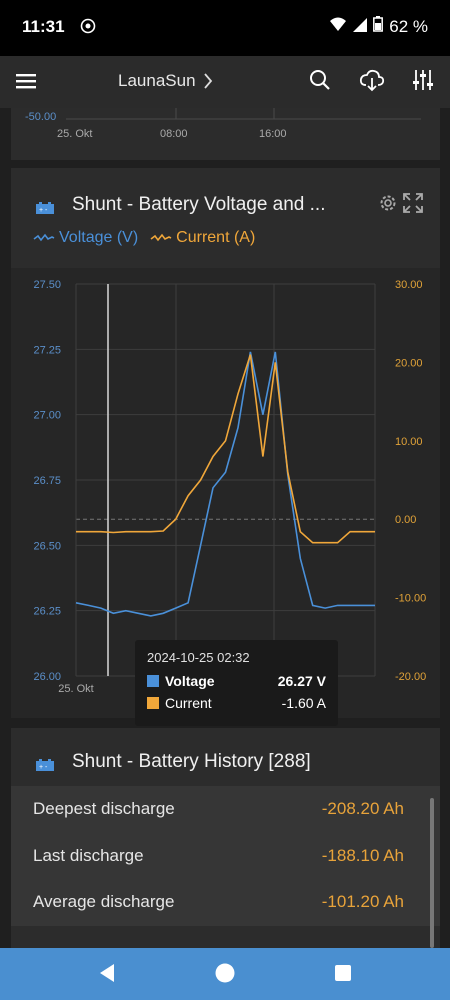 The image size is (450, 1000). Describe the element at coordinates (320, 82) in the screenshot. I see `search-icon` at that location.